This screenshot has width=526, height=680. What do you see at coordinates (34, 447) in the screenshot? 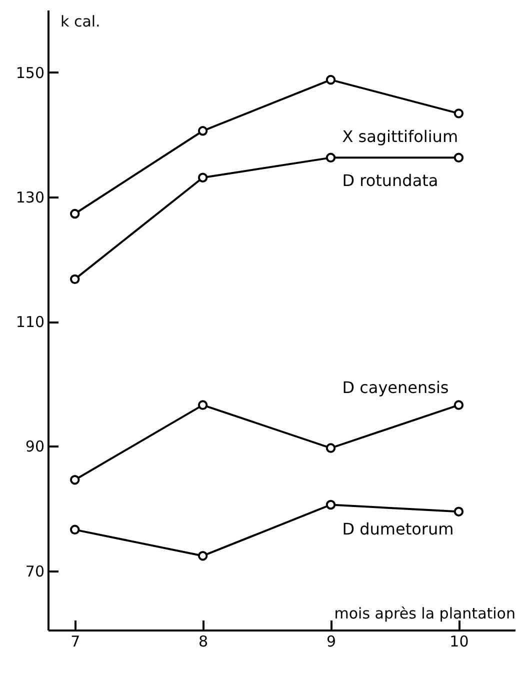
I see `y-tick-label: 90` at bounding box center [34, 447].